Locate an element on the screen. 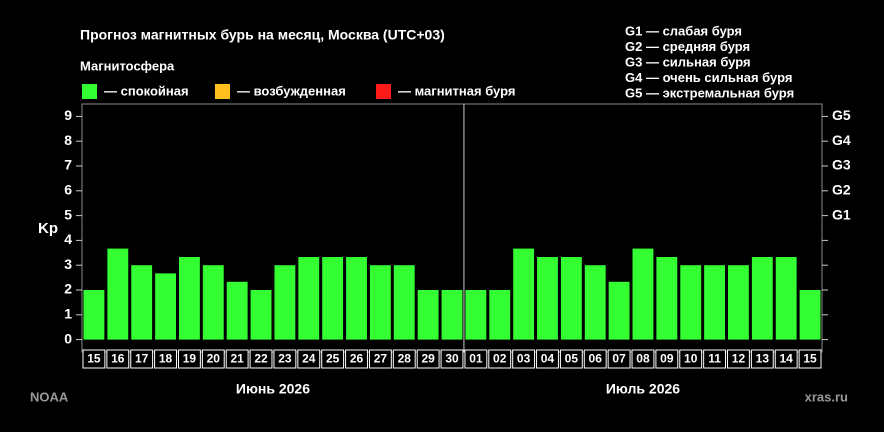 The height and width of the screenshot is (432, 884). x-tick-label: 23 is located at coordinates (285, 359).